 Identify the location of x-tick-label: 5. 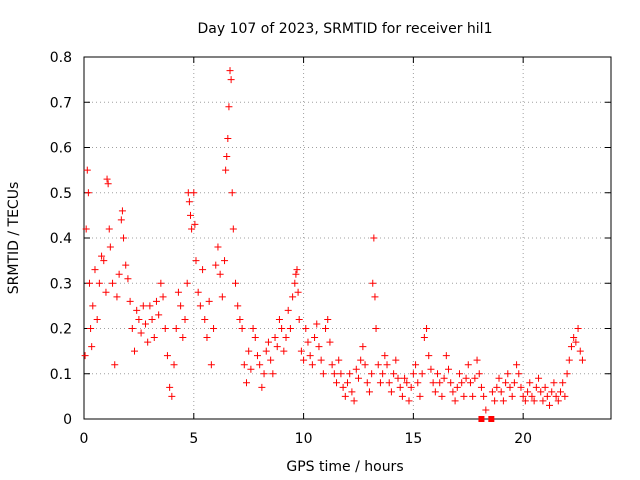
(193, 439).